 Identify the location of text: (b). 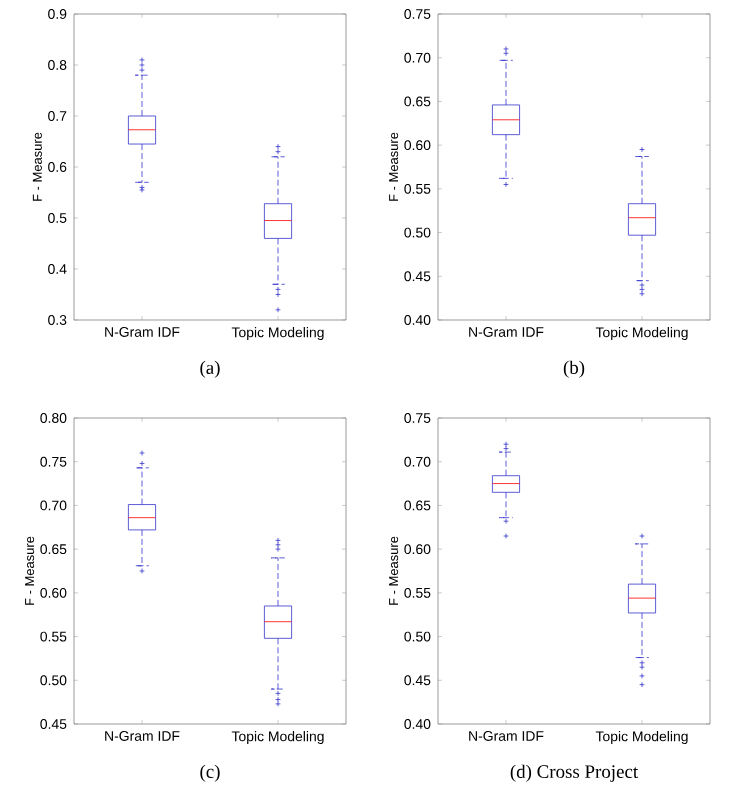
(574, 369).